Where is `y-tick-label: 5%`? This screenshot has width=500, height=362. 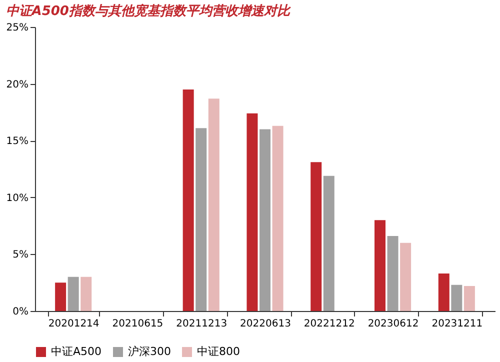
y-tick-label: 5% is located at coordinates (20, 255).